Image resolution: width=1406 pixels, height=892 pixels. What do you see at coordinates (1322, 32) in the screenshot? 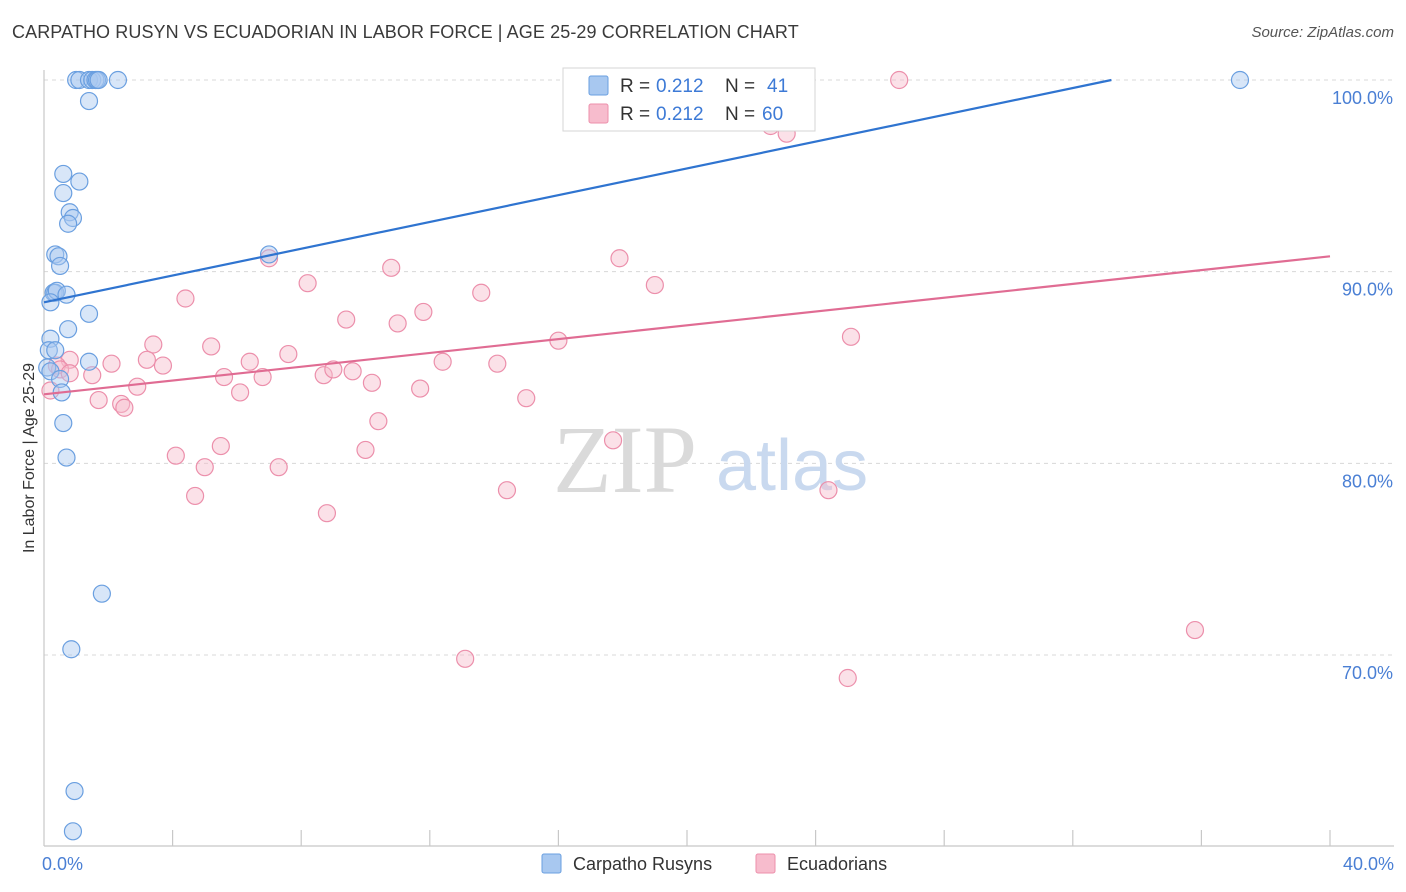
I see `source-label: Source: ZipAtlas.com` at bounding box center [1322, 32].